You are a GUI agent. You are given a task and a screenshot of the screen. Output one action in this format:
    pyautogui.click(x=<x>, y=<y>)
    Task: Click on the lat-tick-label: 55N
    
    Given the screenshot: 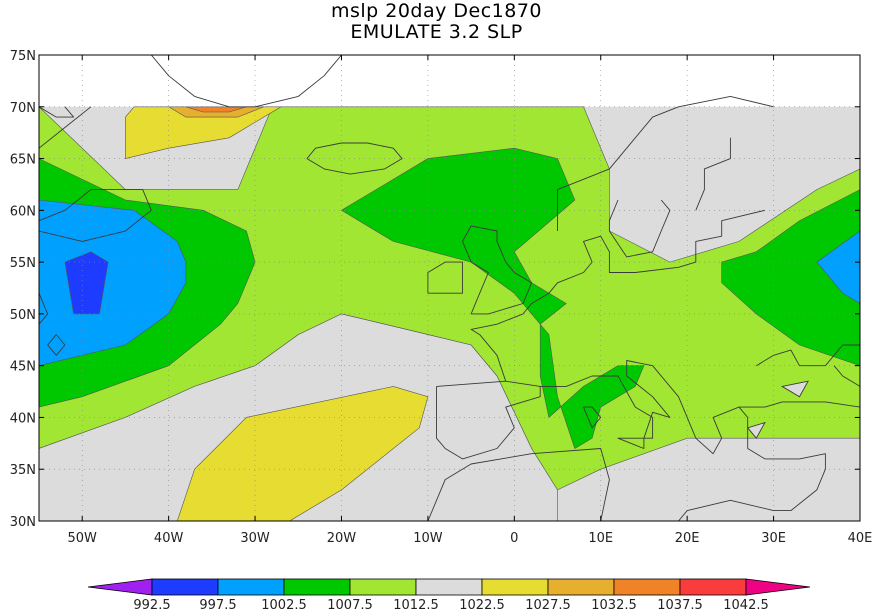 What is the action you would take?
    pyautogui.click(x=23, y=263)
    